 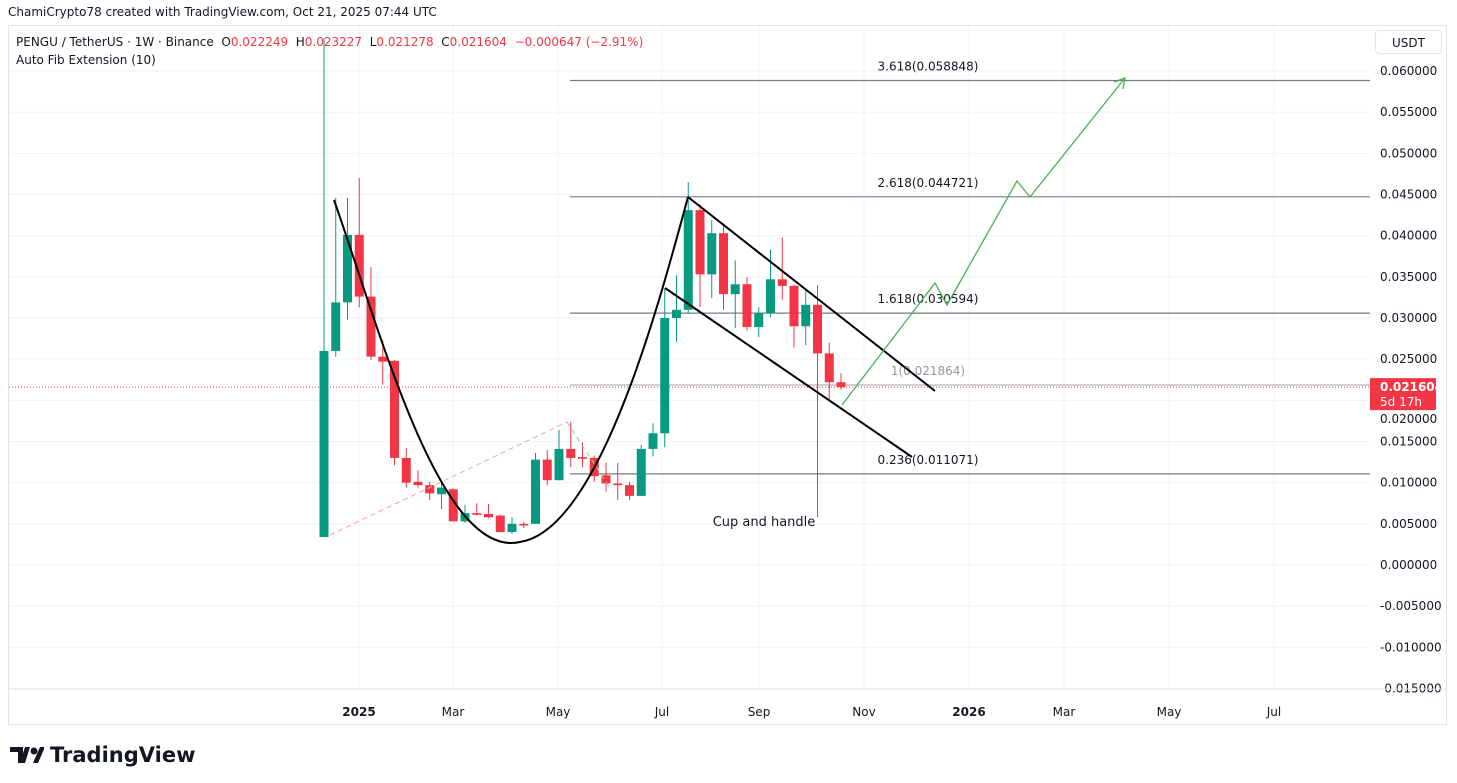 I want to click on fib-level-label: 1.618(0.030594), so click(x=928, y=299).